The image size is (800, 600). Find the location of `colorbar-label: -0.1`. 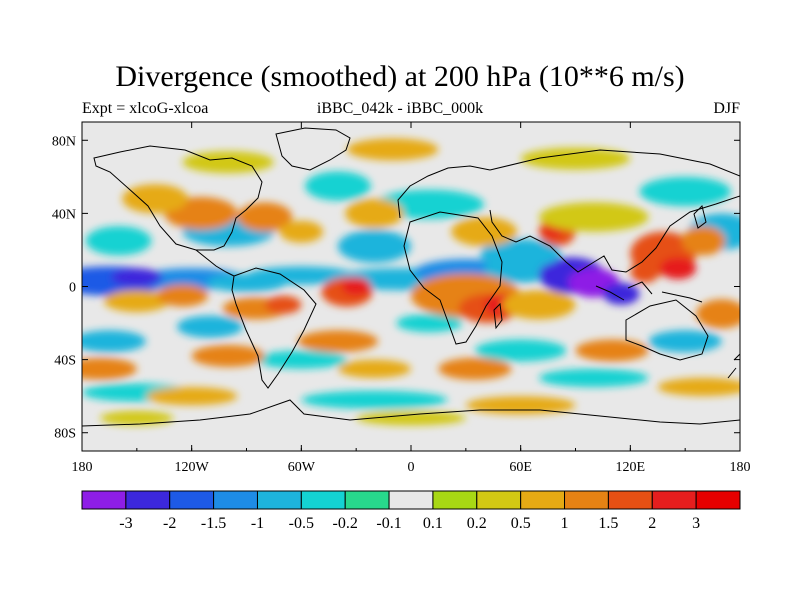

colorbar-label: -0.1 is located at coordinates (388, 523).